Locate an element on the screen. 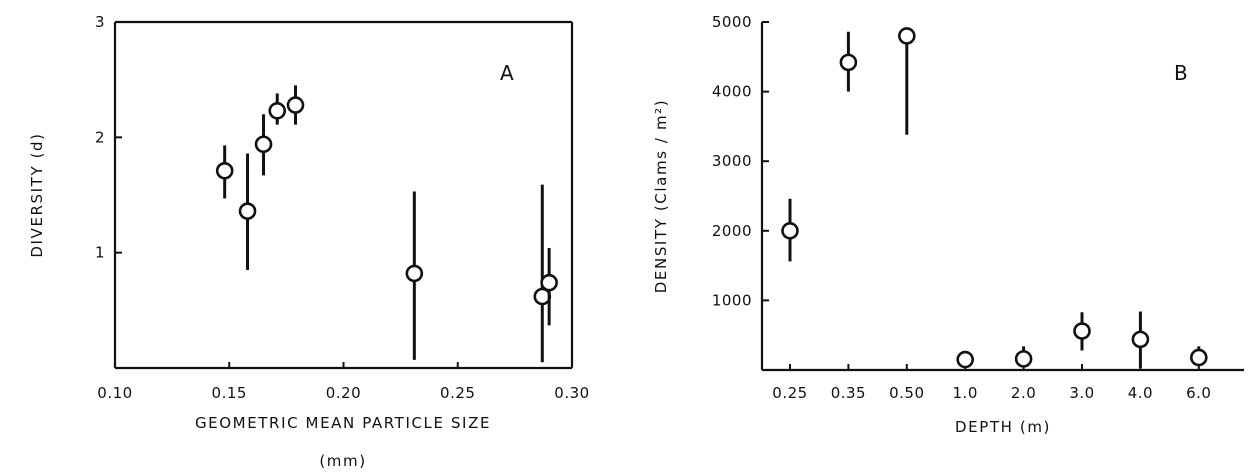 The height and width of the screenshot is (472, 1250). panel-b-x-axis-title: DEPTH (m) is located at coordinates (1003, 427).